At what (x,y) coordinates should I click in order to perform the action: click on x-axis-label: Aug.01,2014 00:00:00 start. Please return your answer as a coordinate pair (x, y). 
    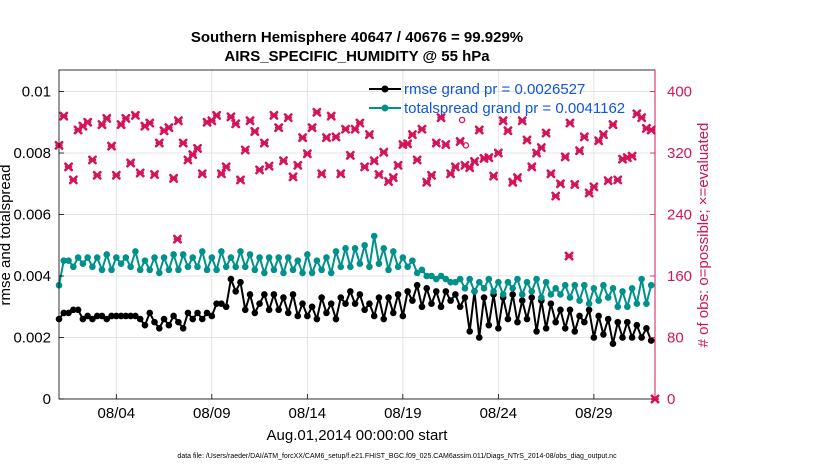
    Looking at the image, I should click on (358, 435).